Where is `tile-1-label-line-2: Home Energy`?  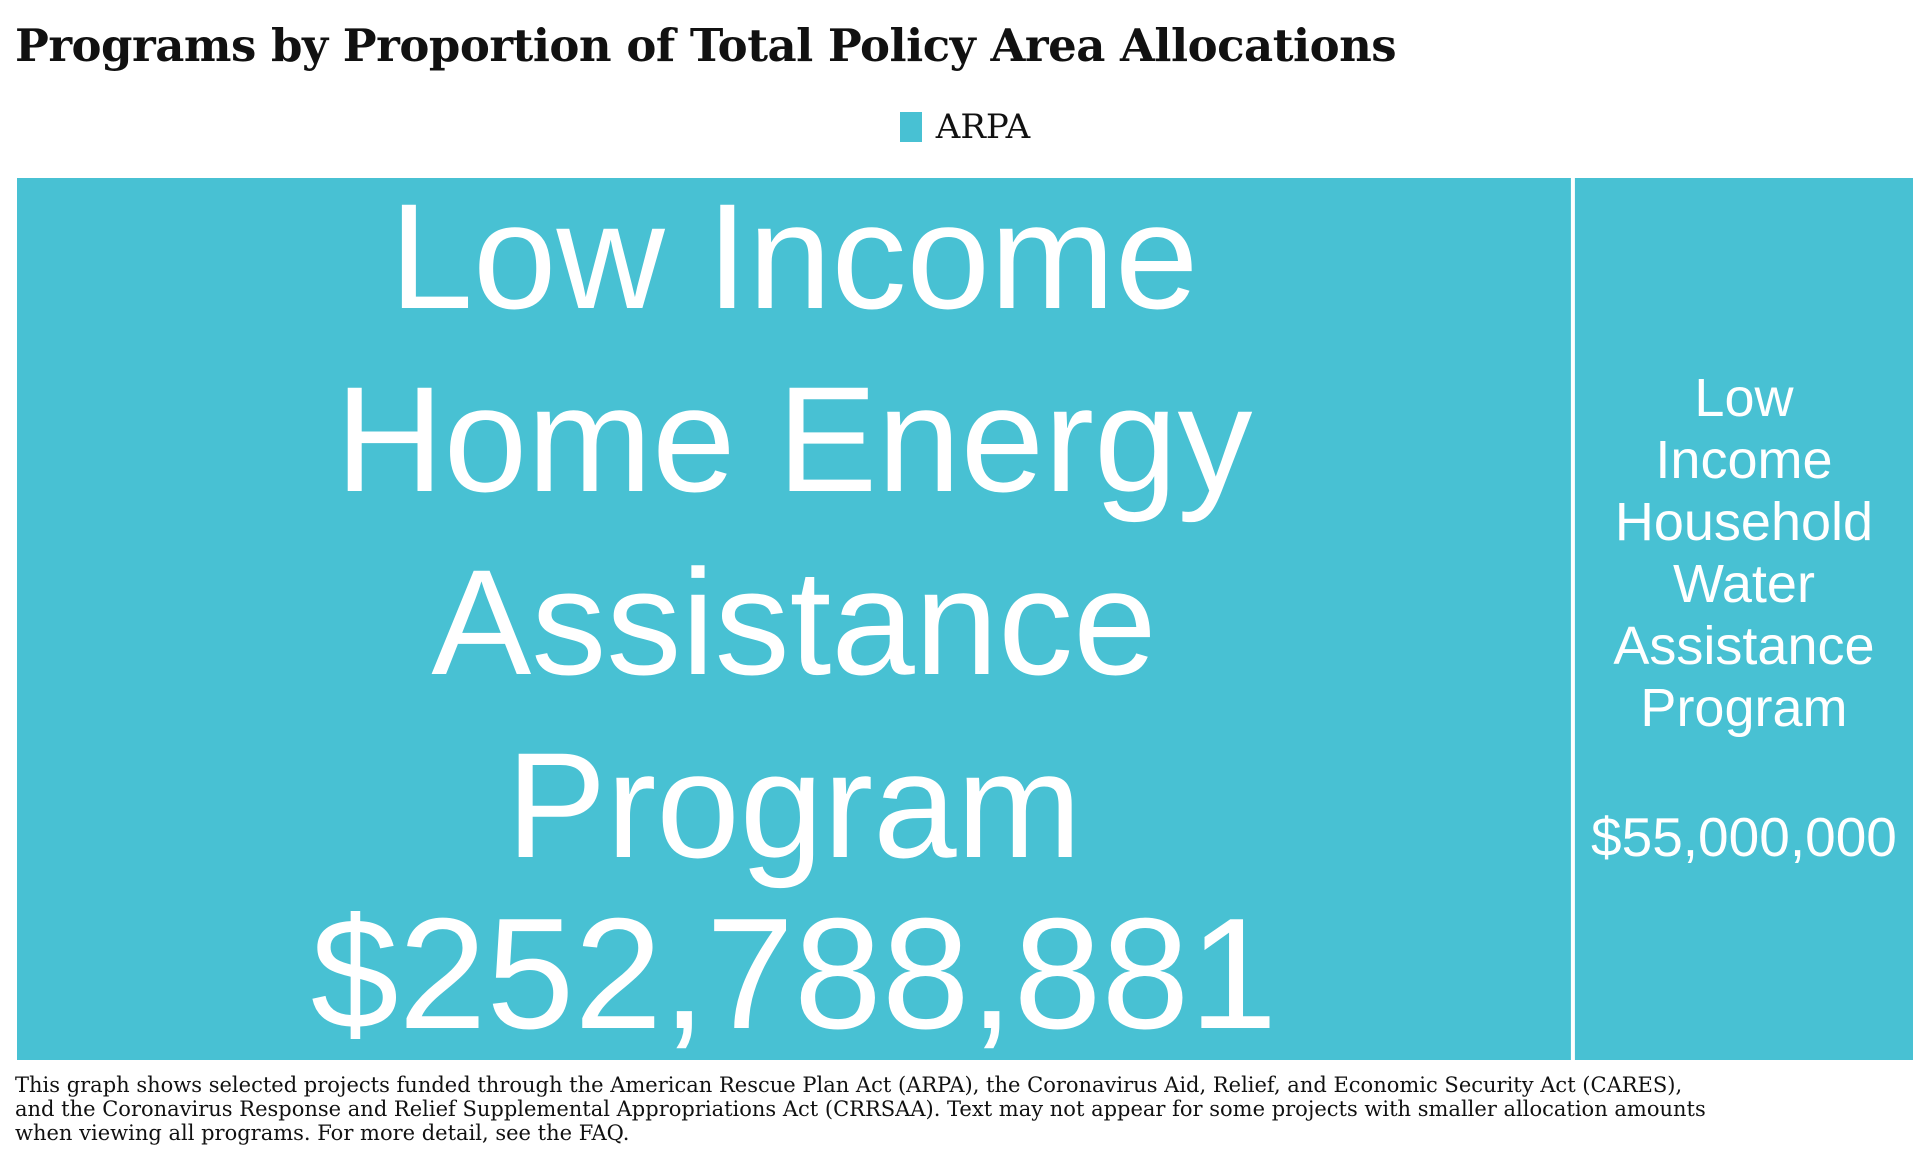
tile-1-label-line-2: Home Energy is located at coordinates (793, 439).